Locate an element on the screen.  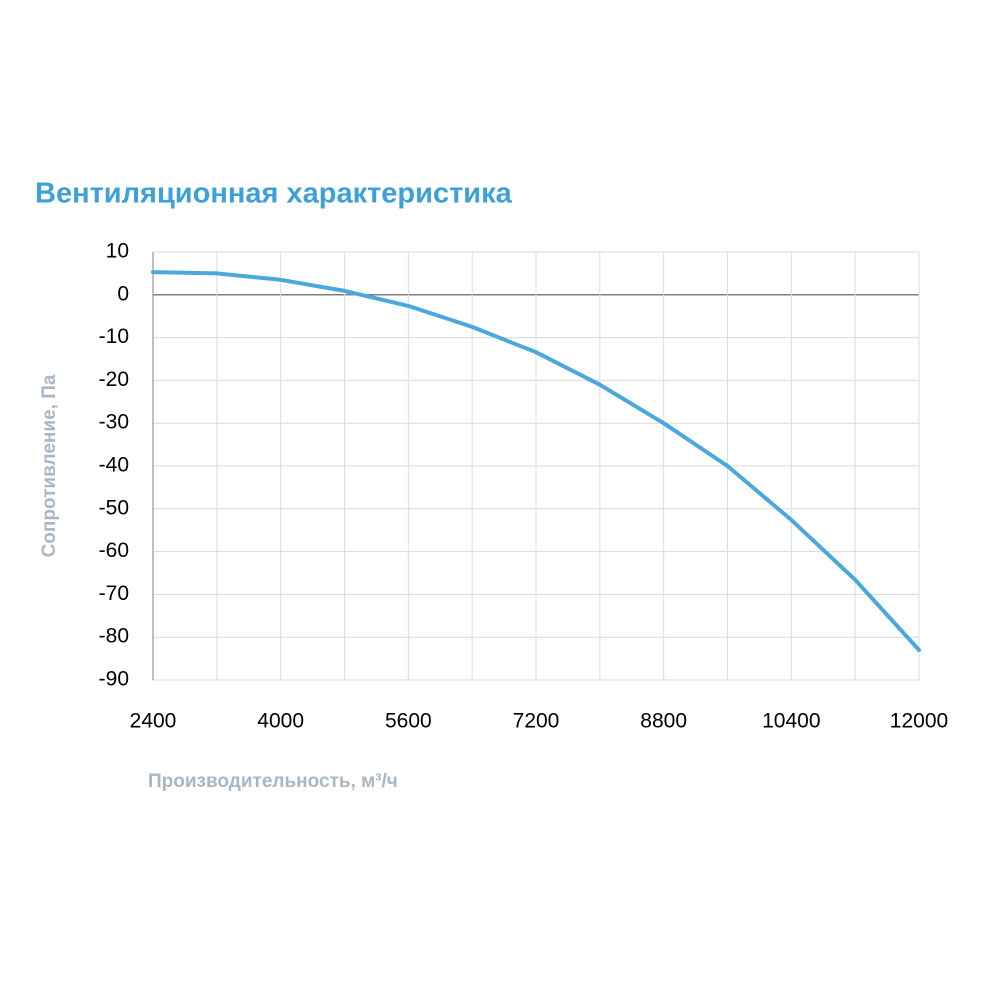
y-tick-label: 0 is located at coordinates (123, 293).